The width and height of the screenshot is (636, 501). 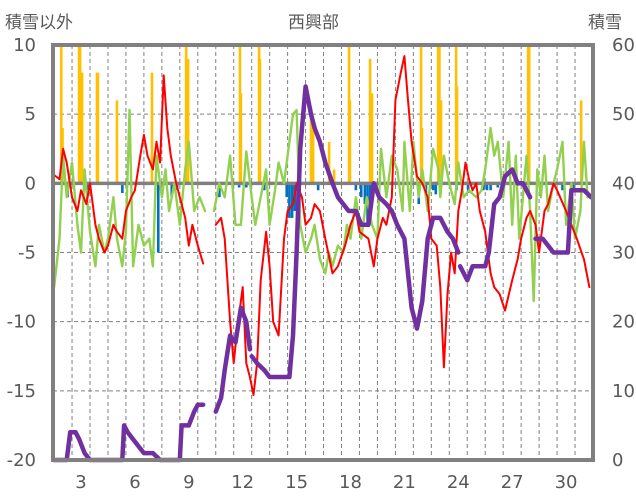 I want to click on y-right-tick-label: 10, so click(x=623, y=391).